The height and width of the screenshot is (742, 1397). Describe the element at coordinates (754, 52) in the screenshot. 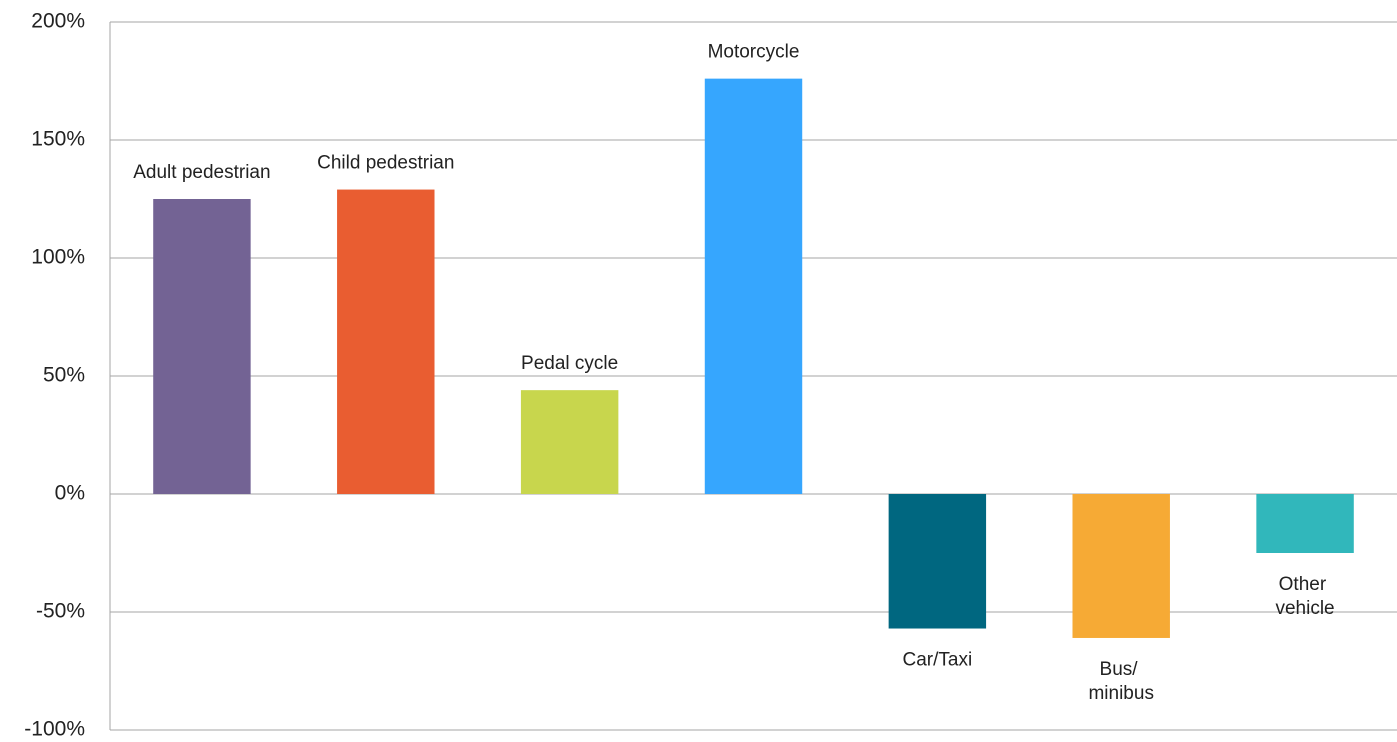

I see `category-label: Motorcycle` at that location.